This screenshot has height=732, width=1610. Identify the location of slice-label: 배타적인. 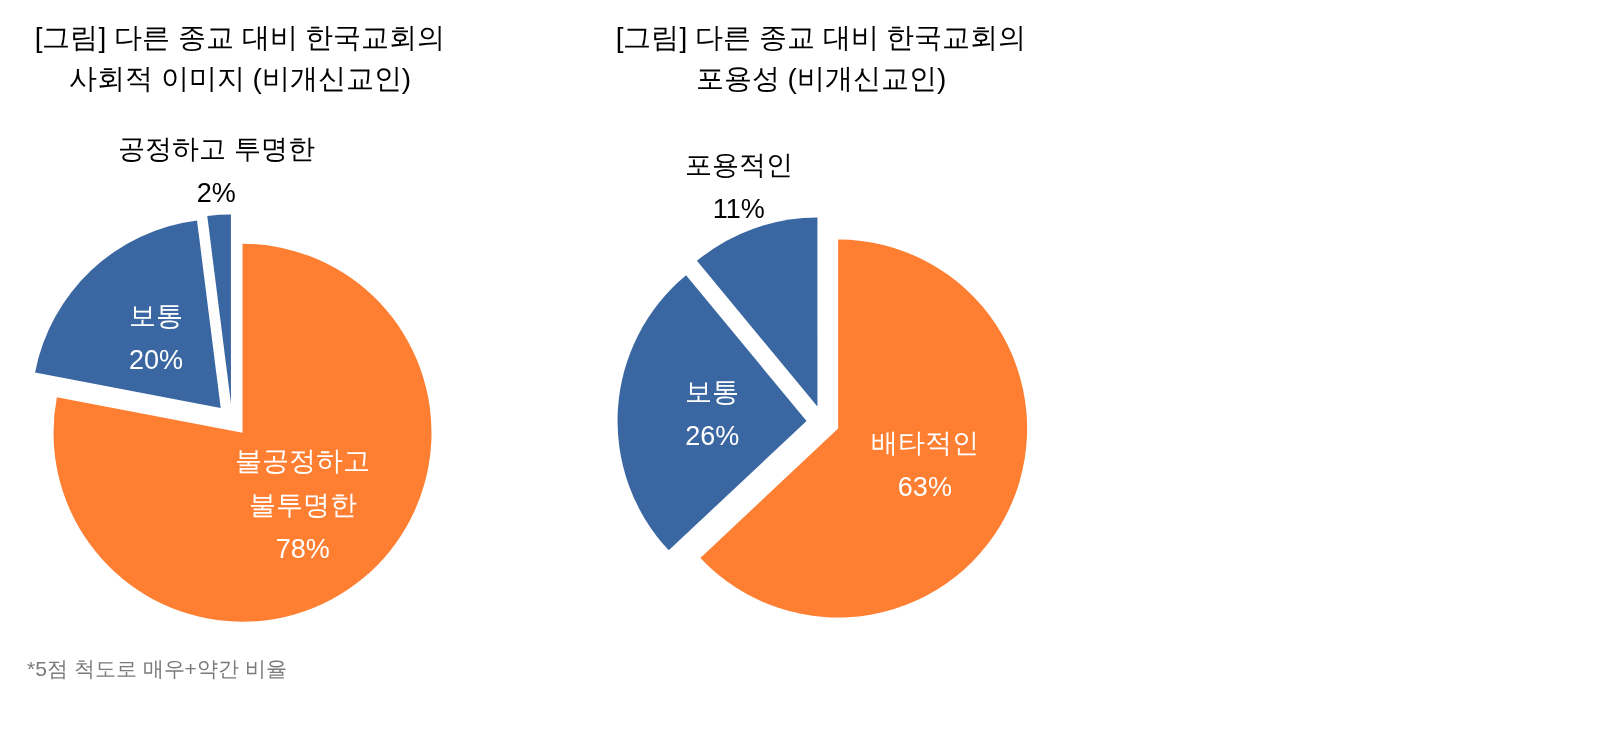
(924, 443).